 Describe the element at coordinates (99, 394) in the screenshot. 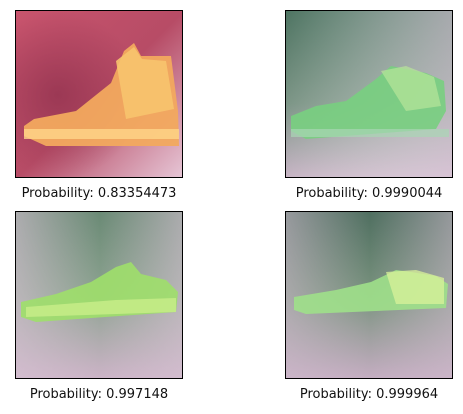

I see `probability-label-3: Probability: 0.997148` at that location.